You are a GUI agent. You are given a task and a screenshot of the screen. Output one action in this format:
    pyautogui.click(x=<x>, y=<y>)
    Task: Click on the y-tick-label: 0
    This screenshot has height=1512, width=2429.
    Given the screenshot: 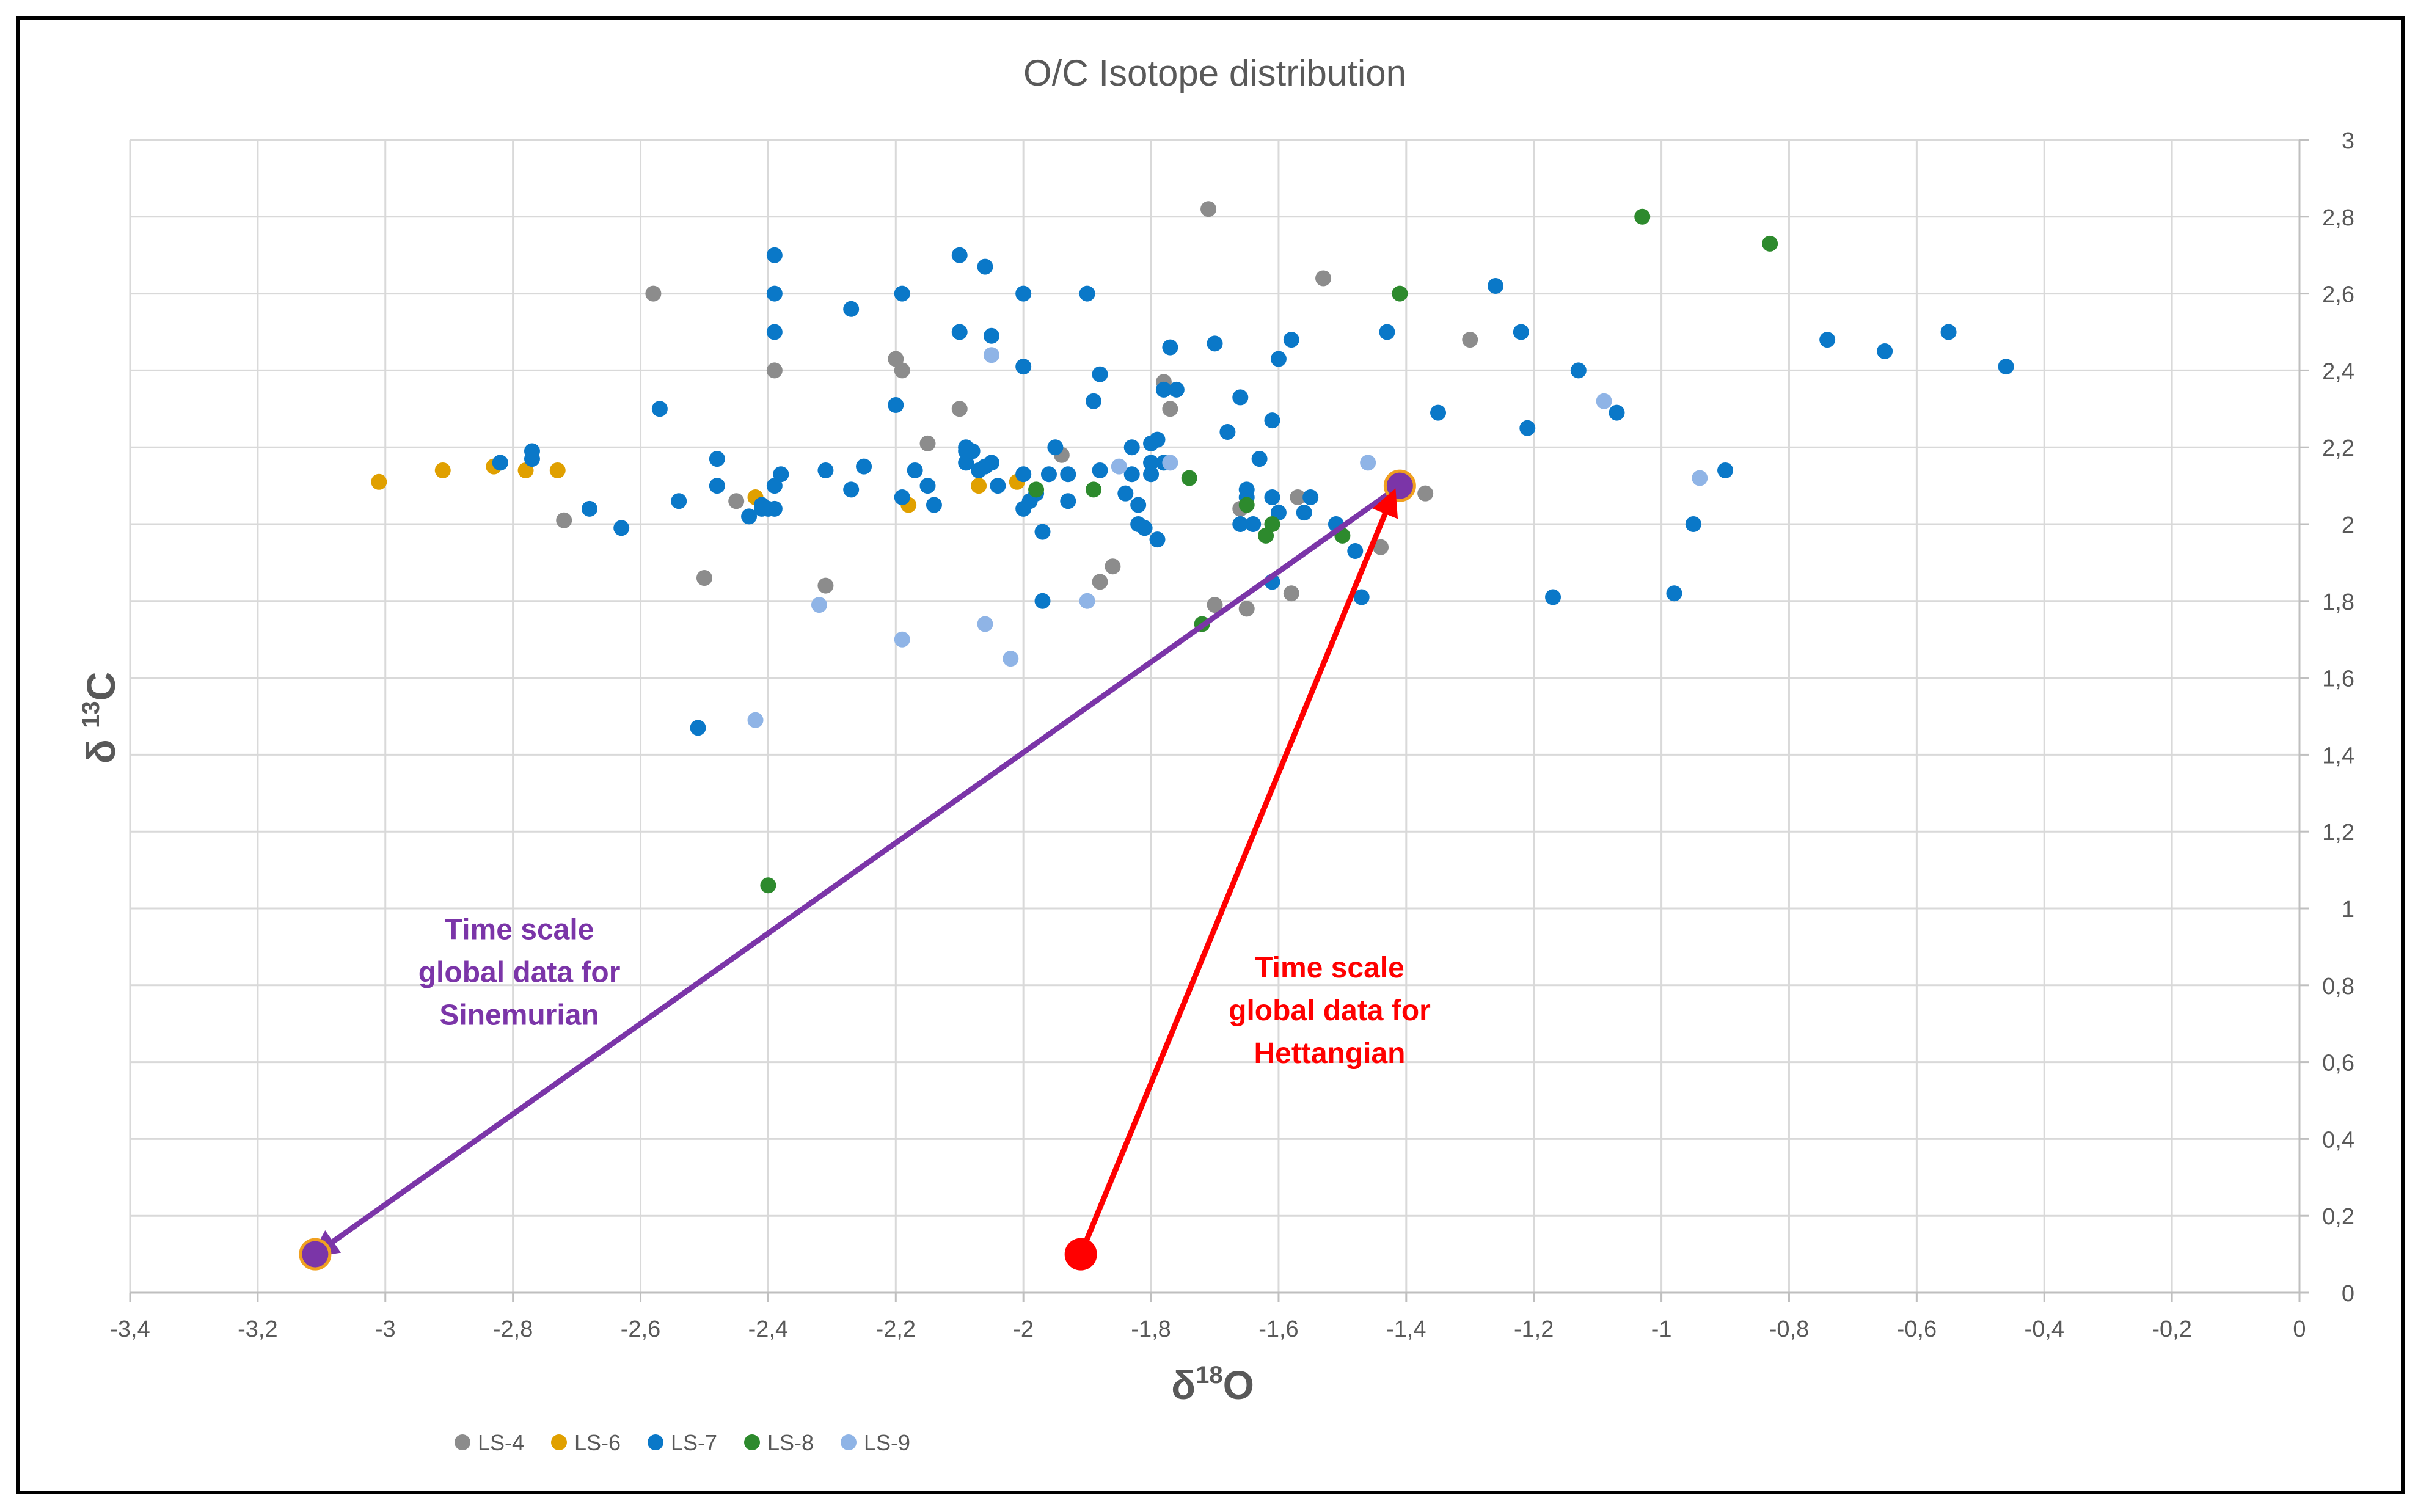 What is the action you would take?
    pyautogui.click(x=2348, y=1294)
    